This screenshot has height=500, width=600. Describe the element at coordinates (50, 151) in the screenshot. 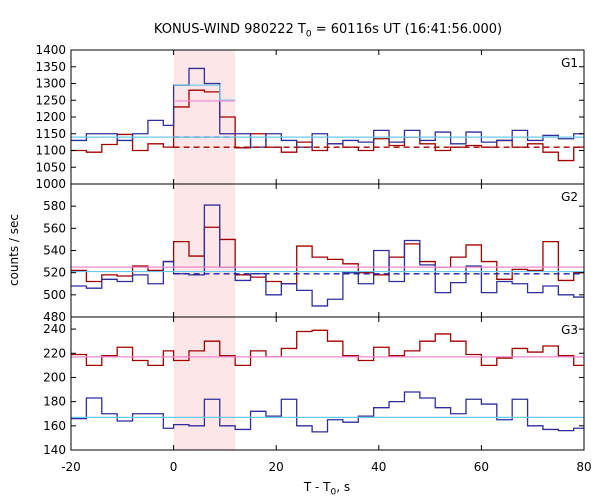

I see `y-tick-label-g1: 1100` at that location.